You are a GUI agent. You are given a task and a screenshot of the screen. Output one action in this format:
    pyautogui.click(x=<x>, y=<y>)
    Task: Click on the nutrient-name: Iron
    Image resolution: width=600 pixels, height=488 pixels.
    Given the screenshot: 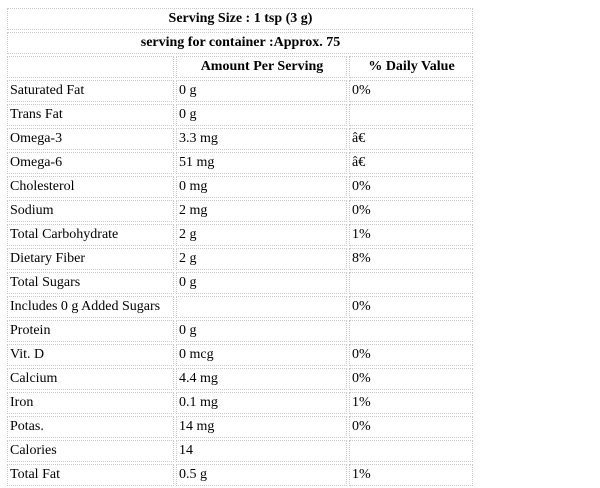 What is the action you would take?
    pyautogui.click(x=90, y=403)
    